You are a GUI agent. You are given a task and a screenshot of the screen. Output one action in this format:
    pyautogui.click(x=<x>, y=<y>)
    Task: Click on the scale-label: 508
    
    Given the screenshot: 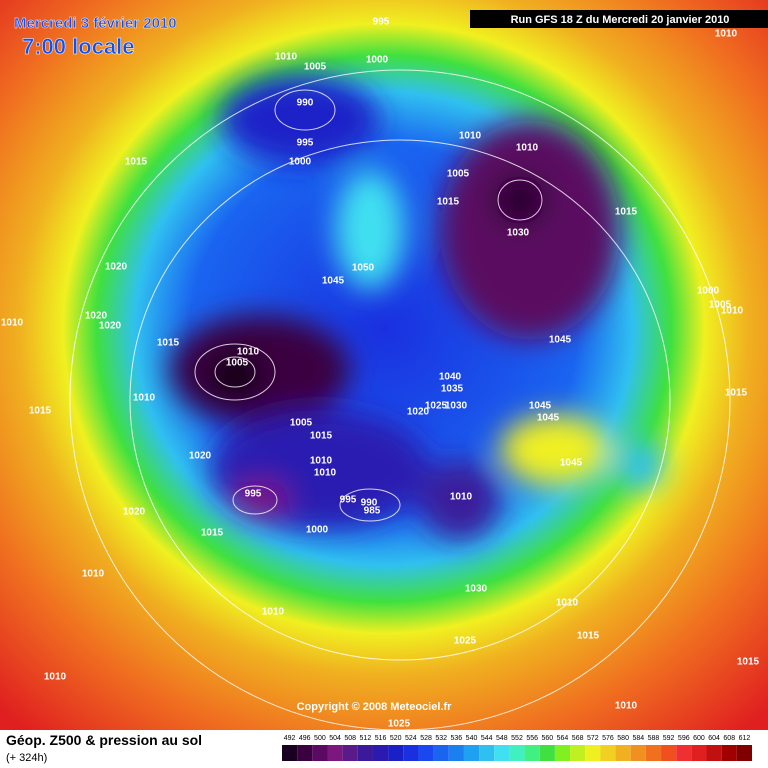 What is the action you would take?
    pyautogui.click(x=350, y=738)
    